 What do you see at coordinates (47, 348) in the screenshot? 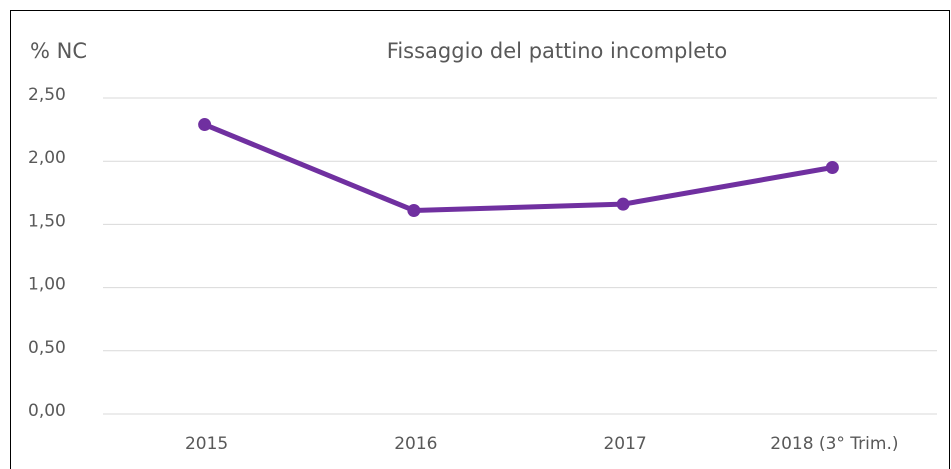
I see `y-tick-label: 0,50` at bounding box center [47, 348].